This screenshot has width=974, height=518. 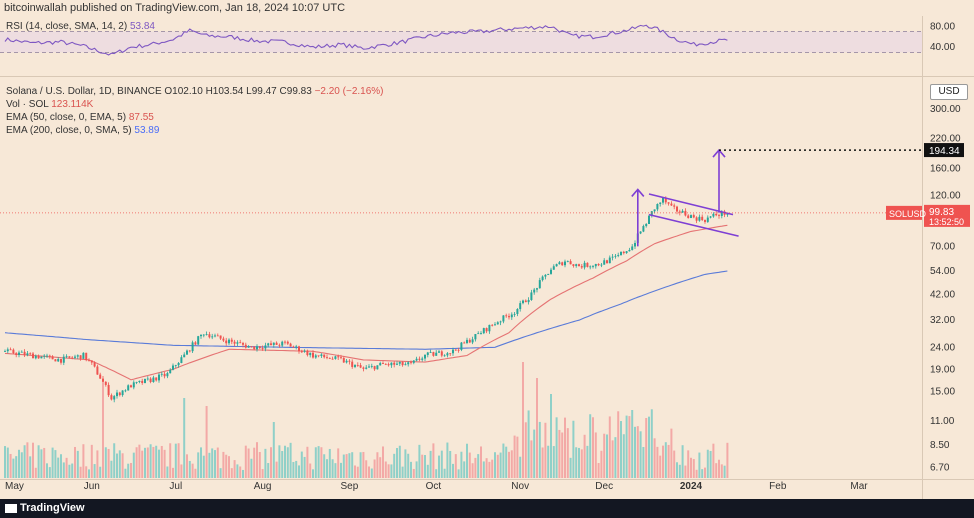 I want to click on time-tick-label: Feb, so click(x=778, y=486).